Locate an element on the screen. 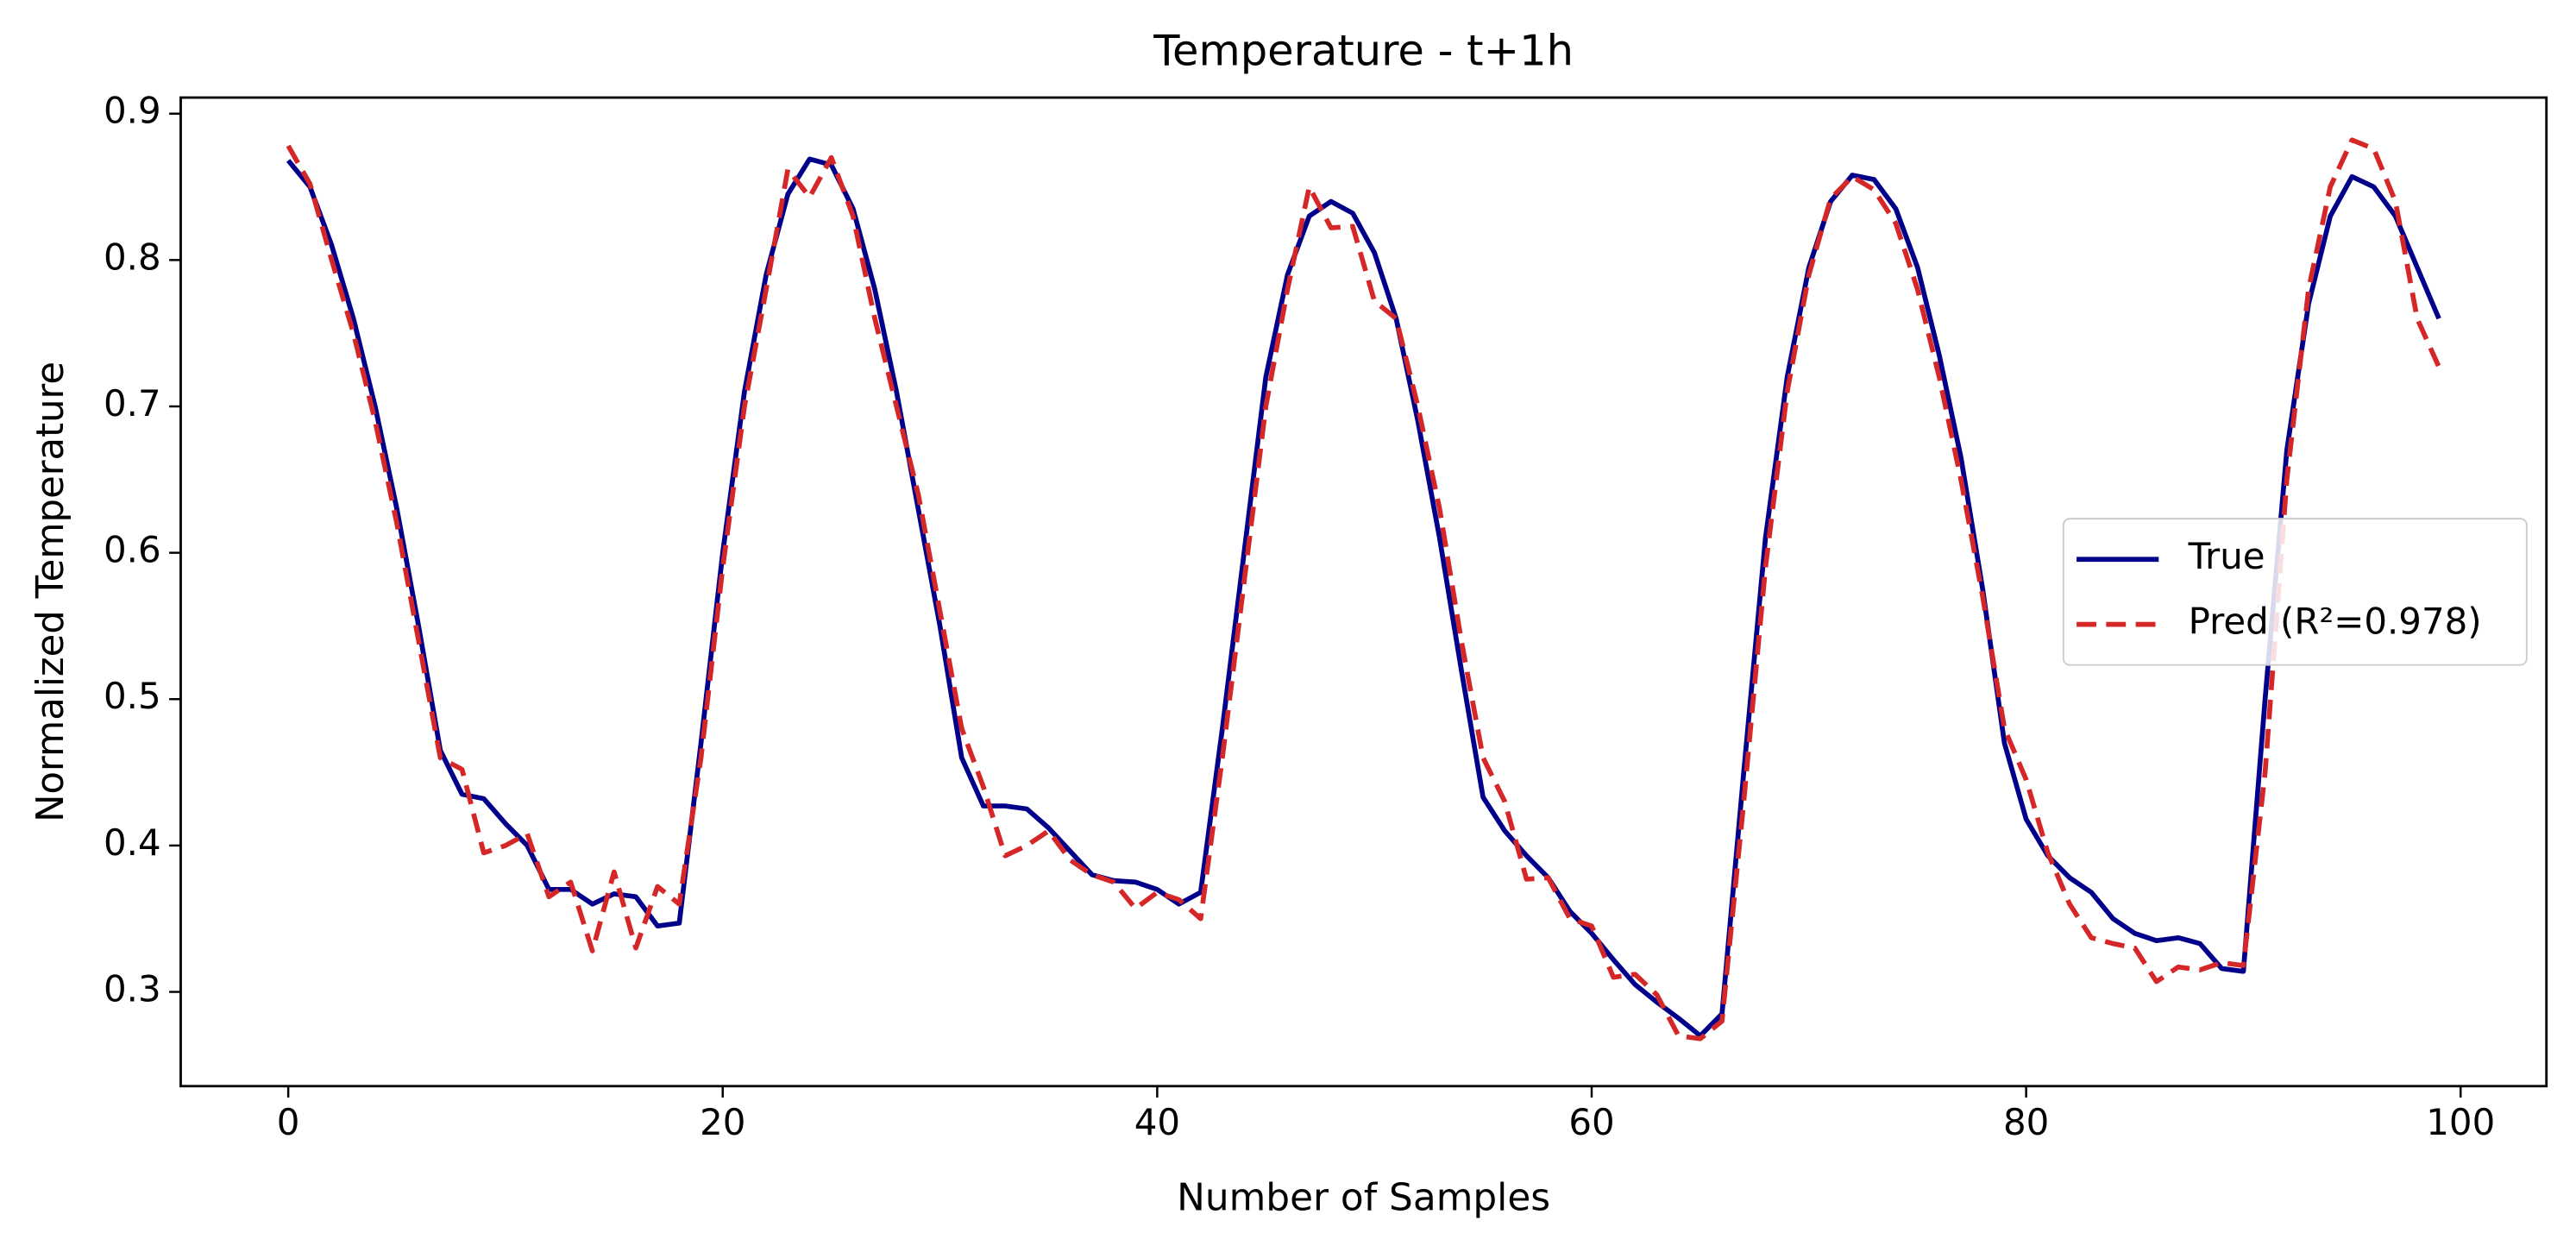 The width and height of the screenshot is (2576, 1252). legend-box is located at coordinates (2295, 592).